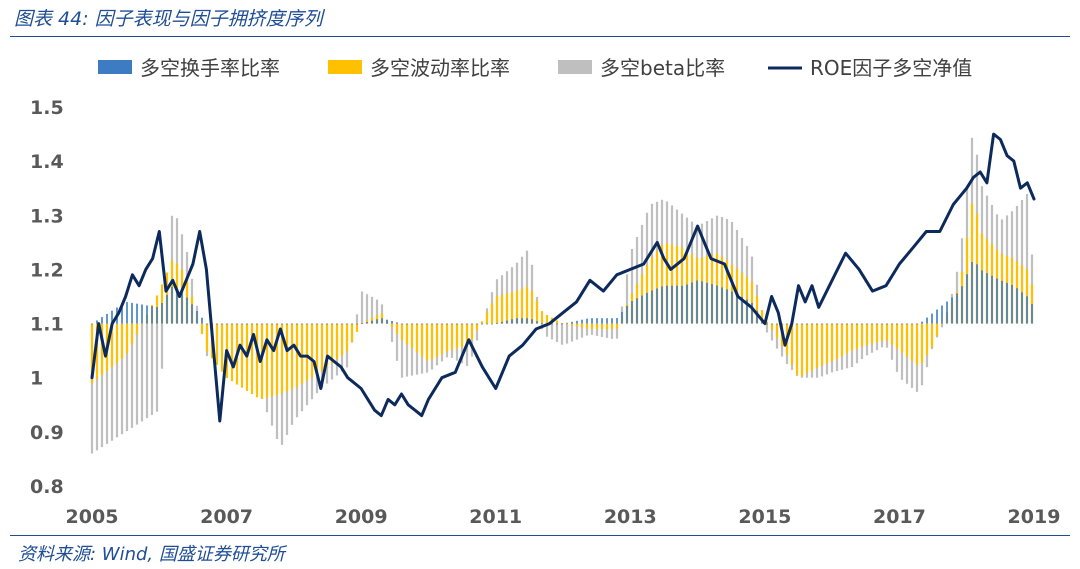 The image size is (1080, 569). I want to click on legend-label-roe: ROE因子多空净值, so click(891, 68).